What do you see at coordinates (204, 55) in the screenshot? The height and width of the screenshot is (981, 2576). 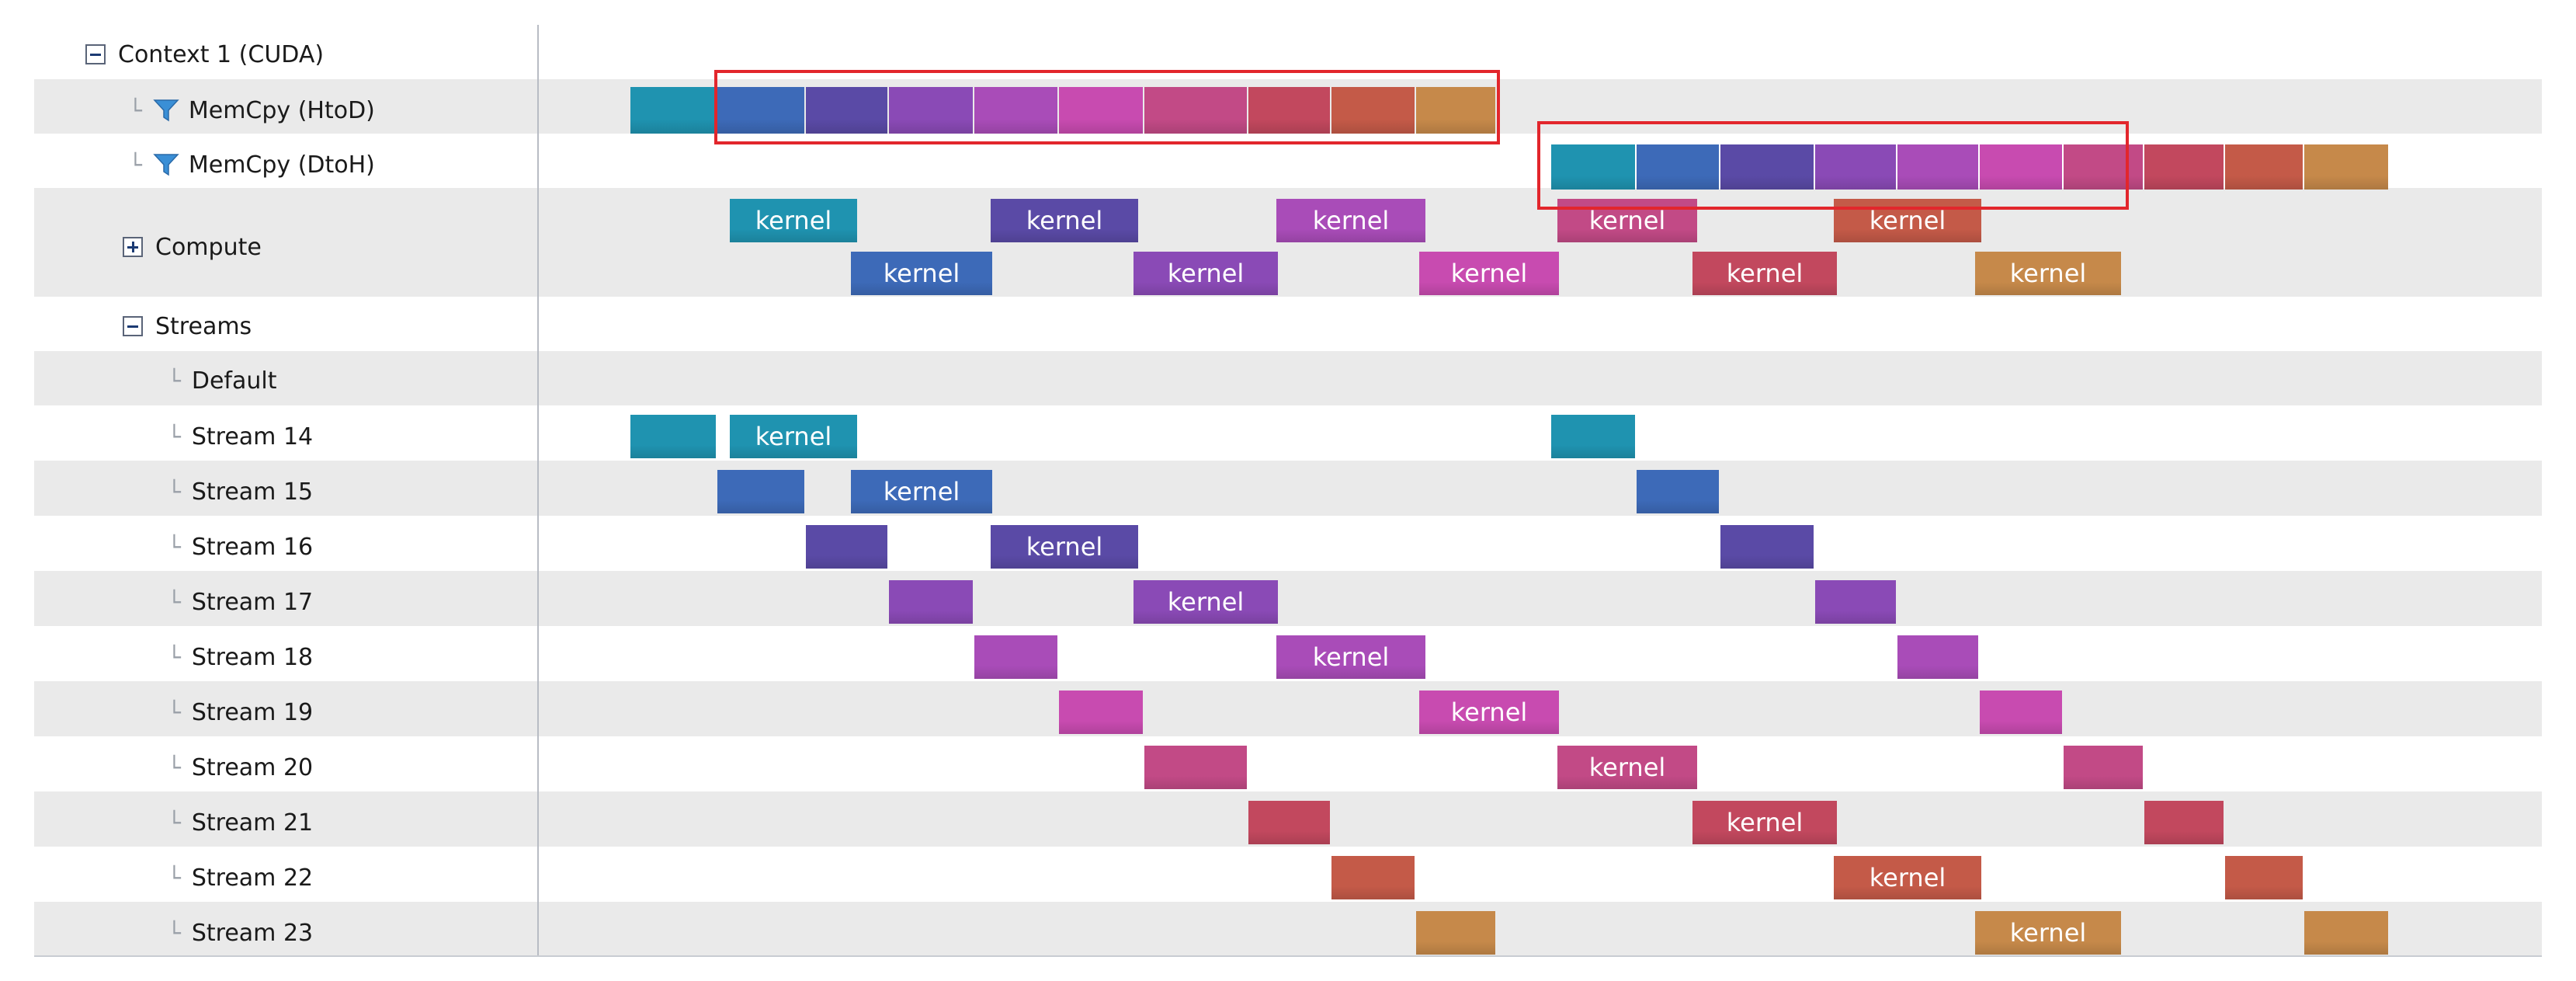 I see `tree-node-context: Context 1 (CUDA)` at bounding box center [204, 55].